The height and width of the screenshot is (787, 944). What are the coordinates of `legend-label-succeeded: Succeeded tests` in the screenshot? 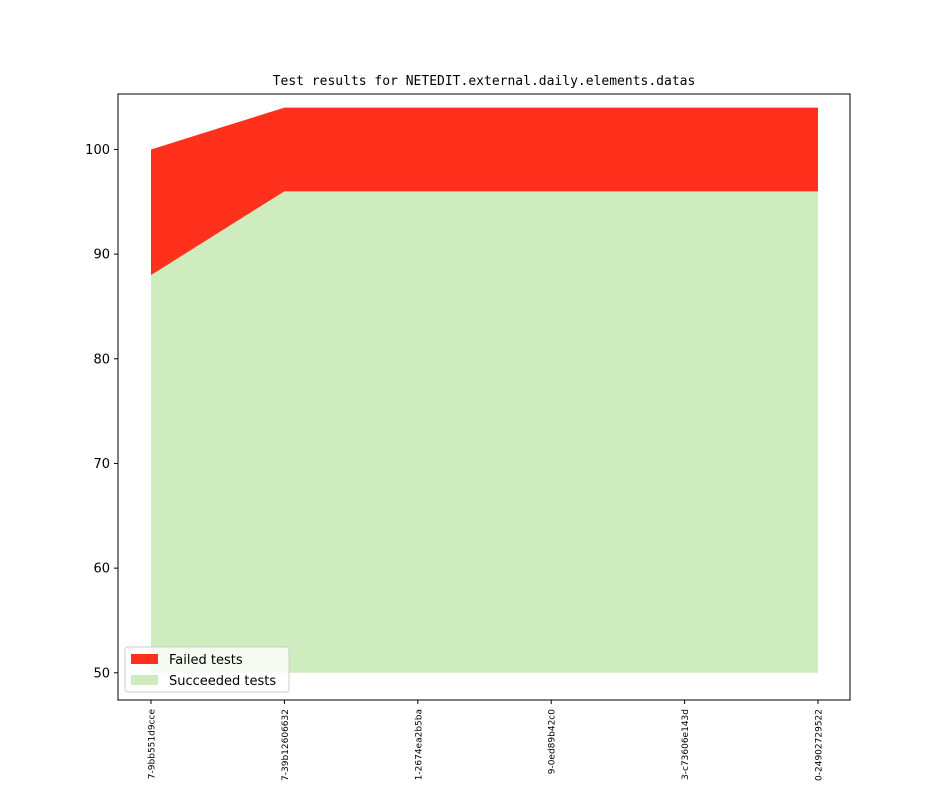 It's located at (222, 681).